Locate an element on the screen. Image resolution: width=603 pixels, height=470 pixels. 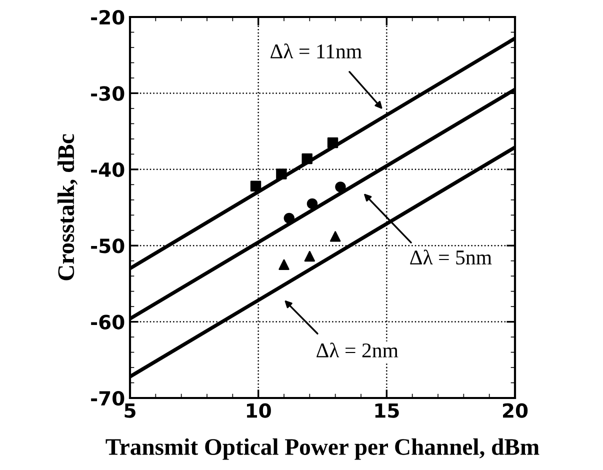
y-axis-title: Crosstalk, dBc is located at coordinates (67, 207).